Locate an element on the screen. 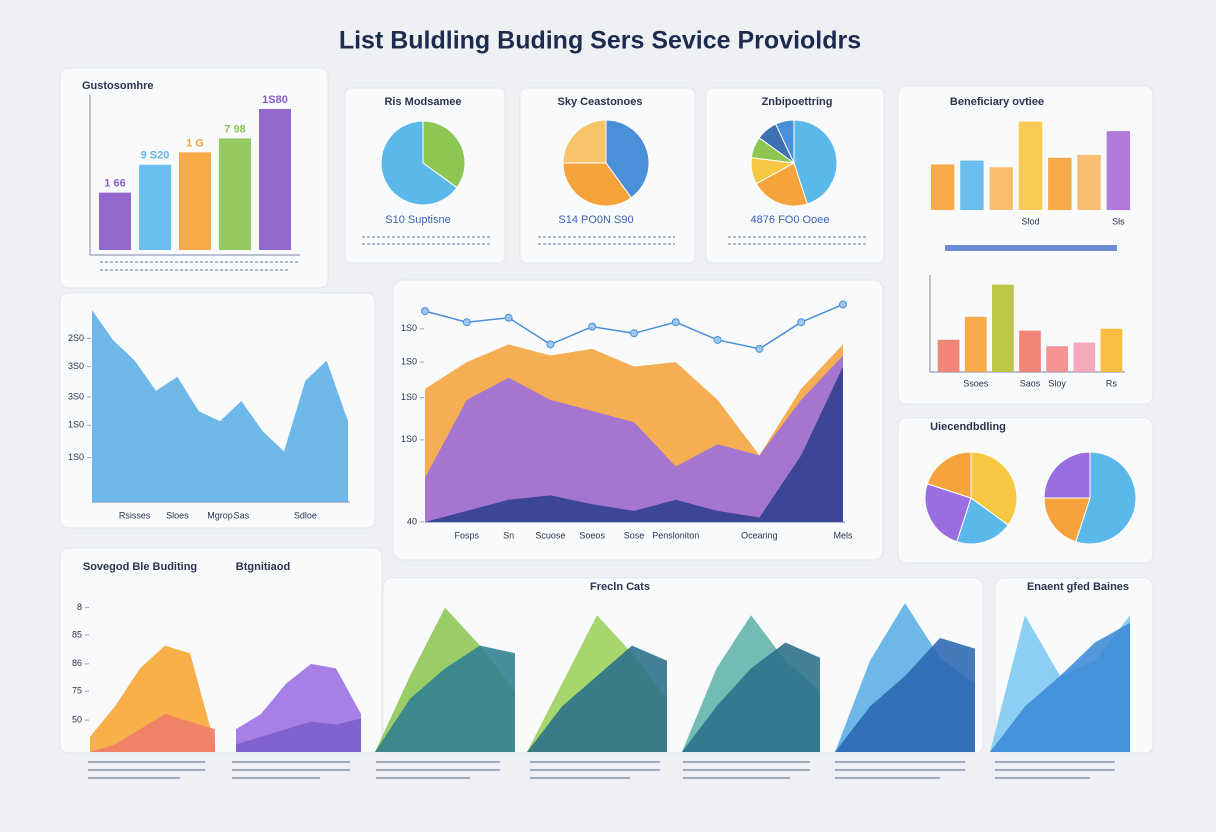  y-tick-label: 2S0 is located at coordinates (76, 338).